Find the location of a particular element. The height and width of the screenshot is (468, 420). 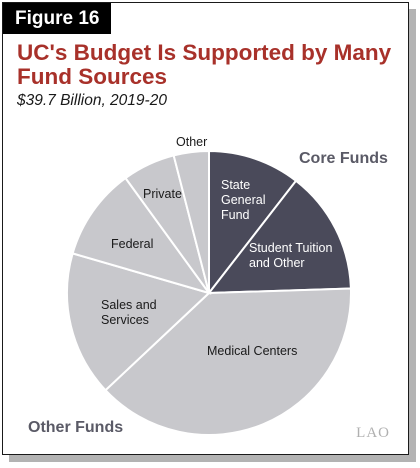

pie-slice-state-general-fund is located at coordinates (253, 222).